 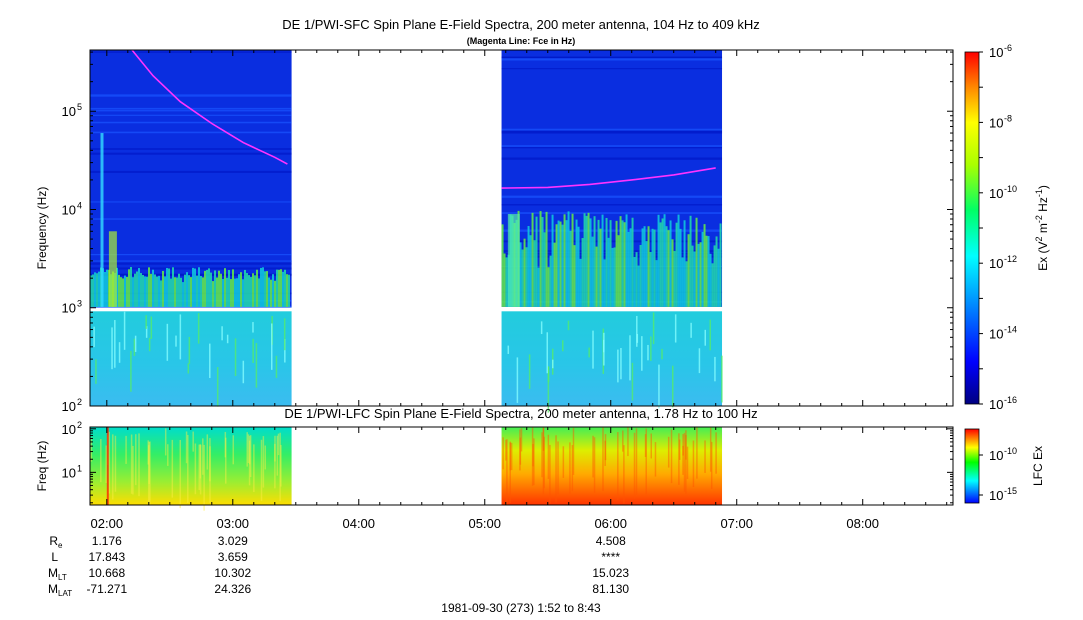 What do you see at coordinates (1010, 491) in the screenshot?
I see `lfc-colorbar-tick-exponent: -15` at bounding box center [1010, 491].